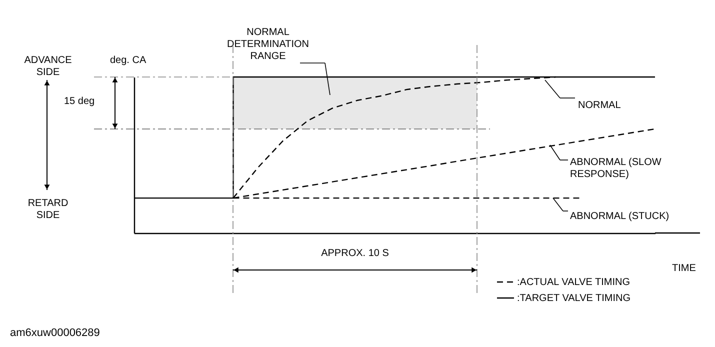  What do you see at coordinates (574, 298) in the screenshot?
I see `legend-label: :TARGET VALVE TIMING` at bounding box center [574, 298].